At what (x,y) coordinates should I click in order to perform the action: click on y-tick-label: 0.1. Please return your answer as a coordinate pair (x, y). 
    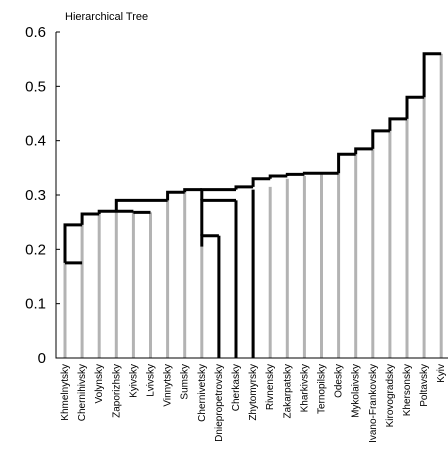
    Looking at the image, I should click on (35, 304).